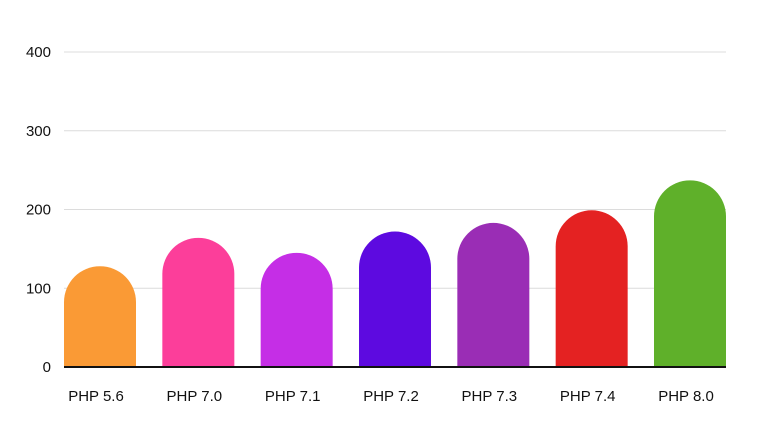 The width and height of the screenshot is (760, 432). I want to click on x-category-label: PHP 7.0, so click(195, 396).